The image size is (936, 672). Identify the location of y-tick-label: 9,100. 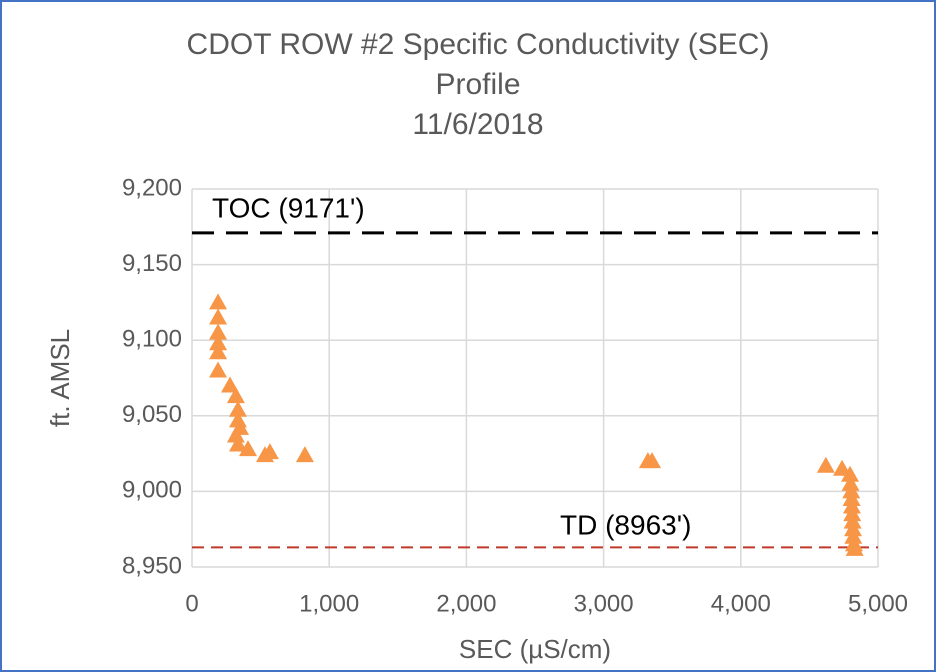
(152, 339).